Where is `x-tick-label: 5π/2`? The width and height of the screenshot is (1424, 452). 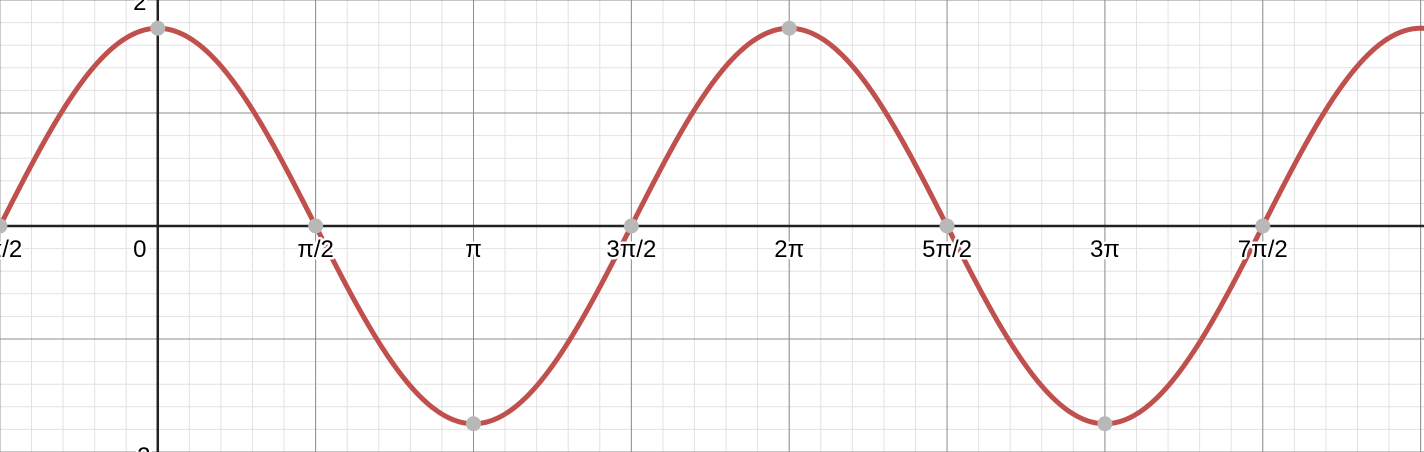 x-tick-label: 5π/2 is located at coordinates (947, 249).